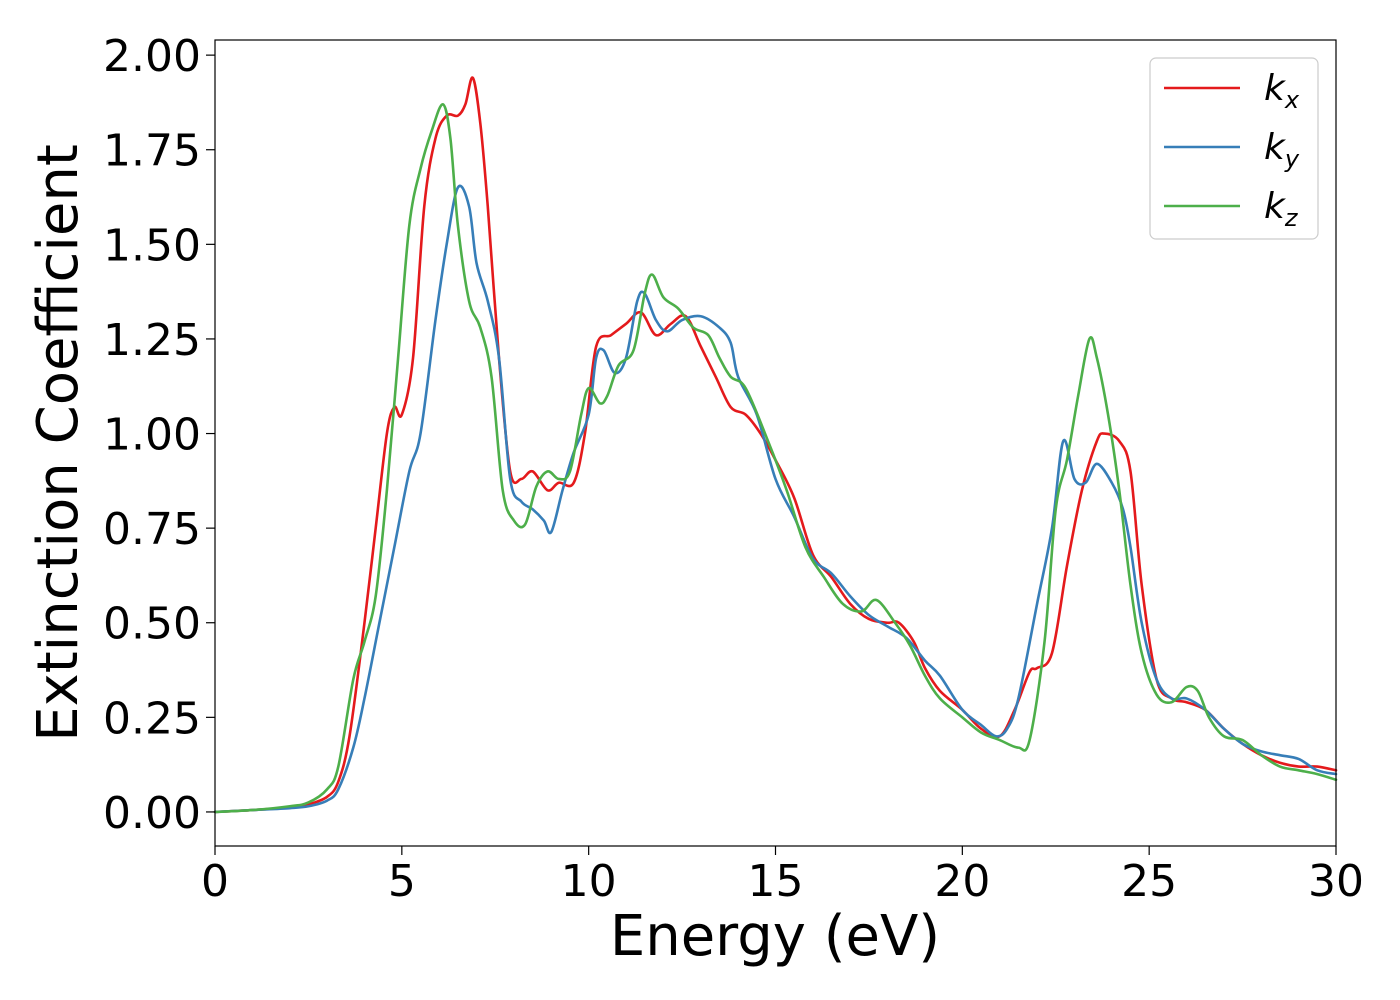 This screenshot has width=1400, height=1000. I want to click on x-tick-label: 10, so click(589, 881).